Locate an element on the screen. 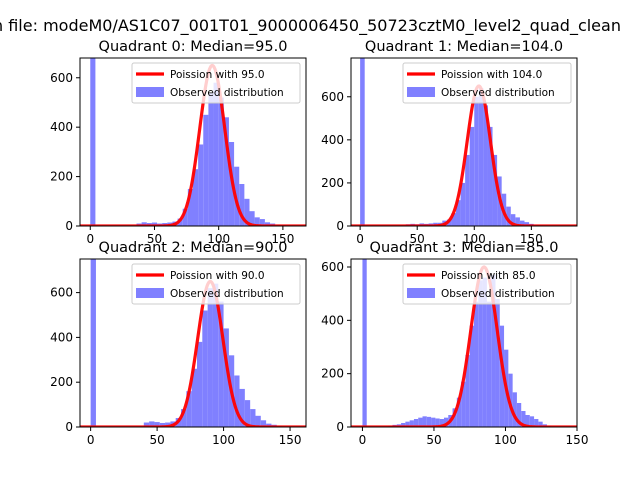 This screenshot has width=640, height=480. legend: Poission with 104.0 Observed distribution is located at coordinates (487, 83).